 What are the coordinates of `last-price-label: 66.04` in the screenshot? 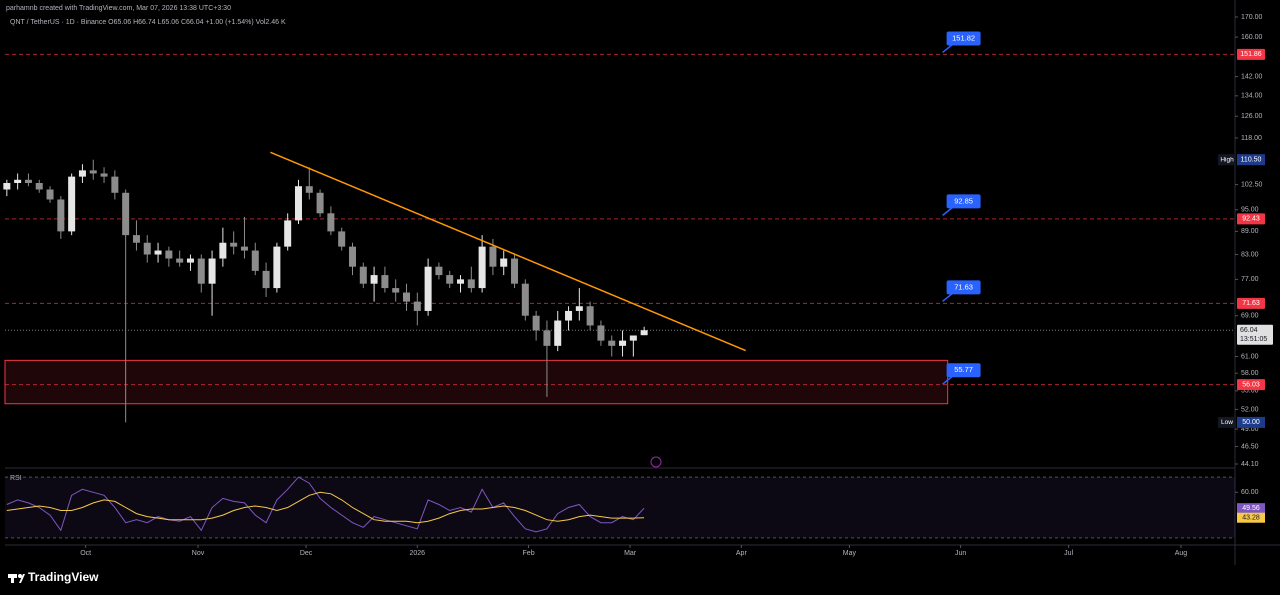 It's located at (1249, 330).